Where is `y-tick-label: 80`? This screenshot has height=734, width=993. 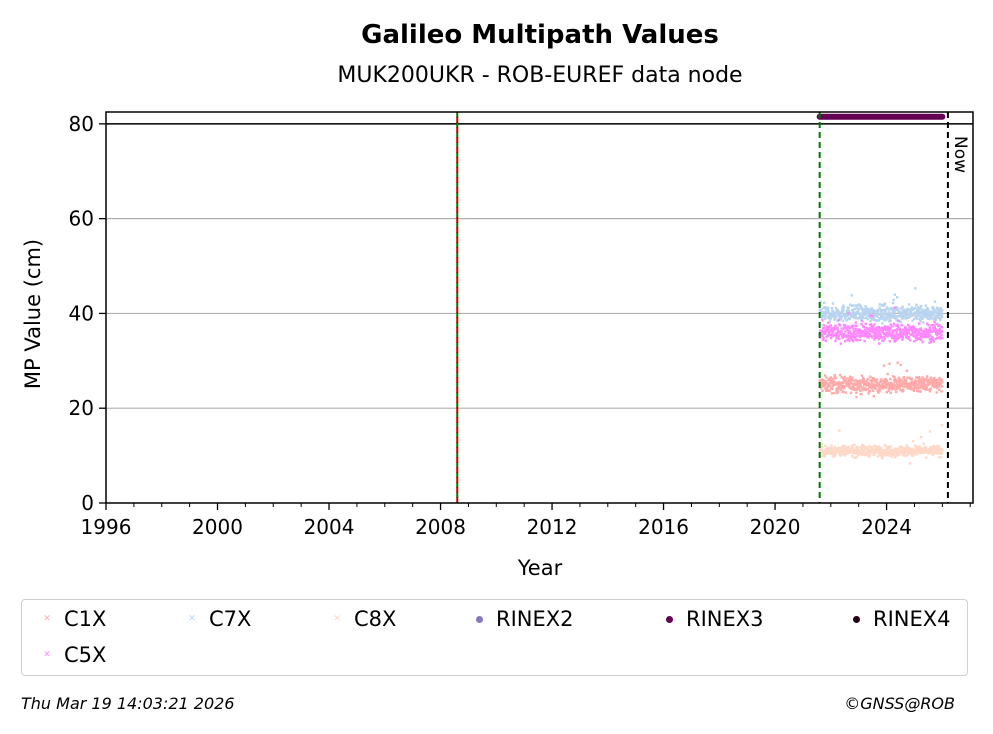 y-tick-label: 80 is located at coordinates (81, 124).